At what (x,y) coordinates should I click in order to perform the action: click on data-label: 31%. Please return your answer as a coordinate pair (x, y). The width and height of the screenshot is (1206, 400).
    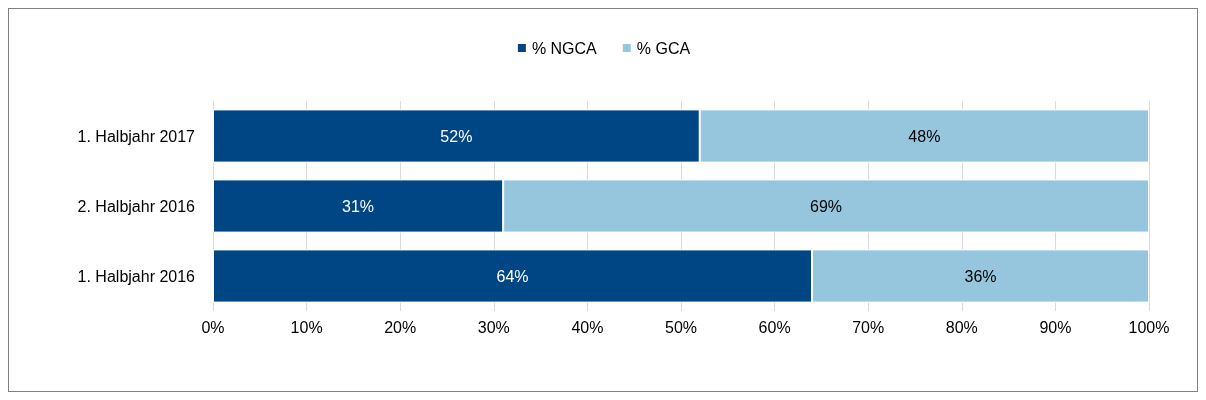
    Looking at the image, I should click on (358, 206).